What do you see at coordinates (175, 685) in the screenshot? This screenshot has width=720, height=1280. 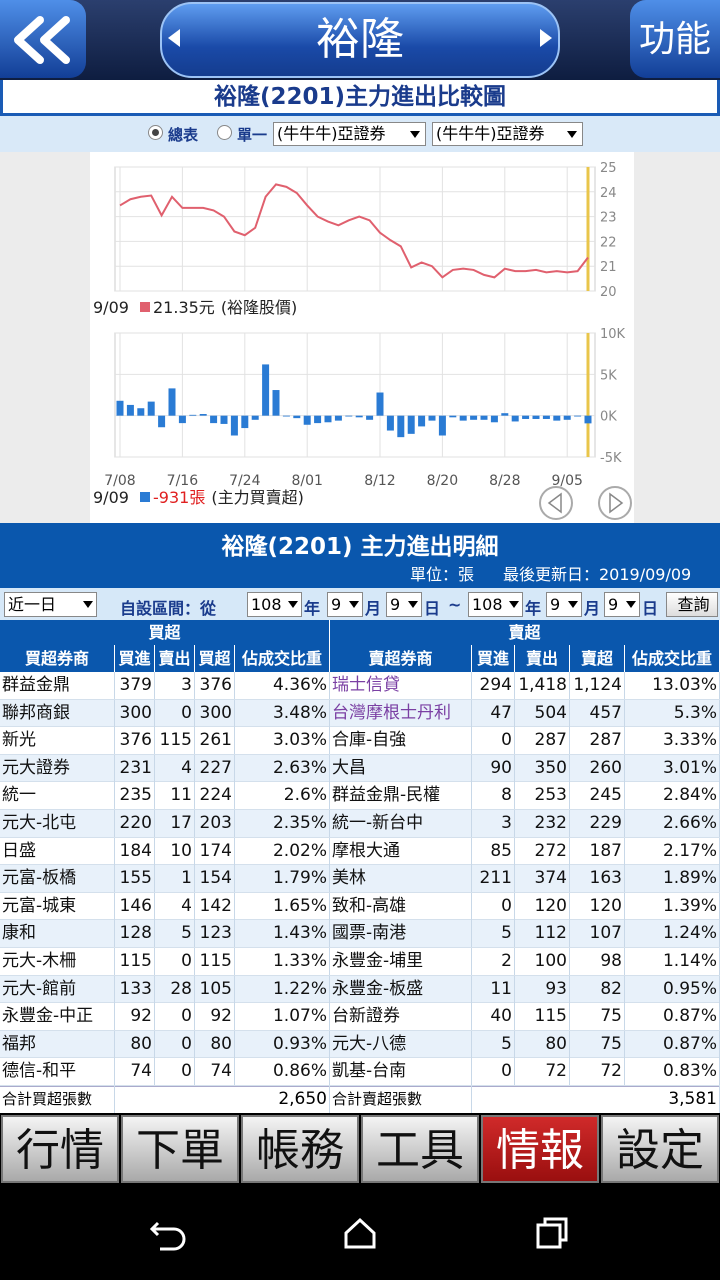 I see `table-cell: 3` at bounding box center [175, 685].